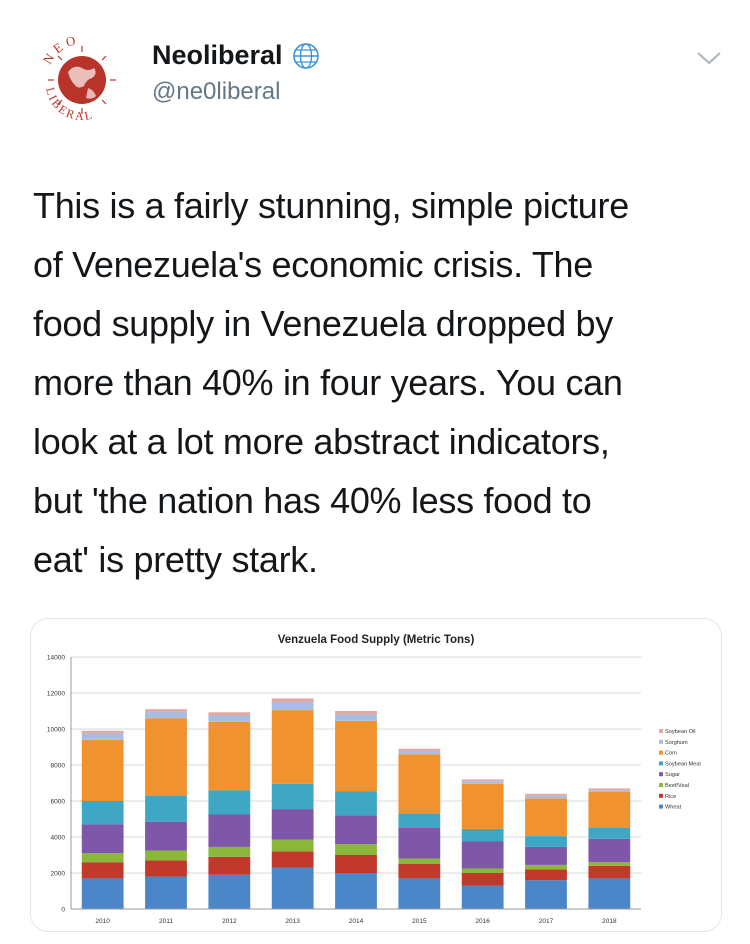  I want to click on y-tick-label: 6000, so click(58, 802).